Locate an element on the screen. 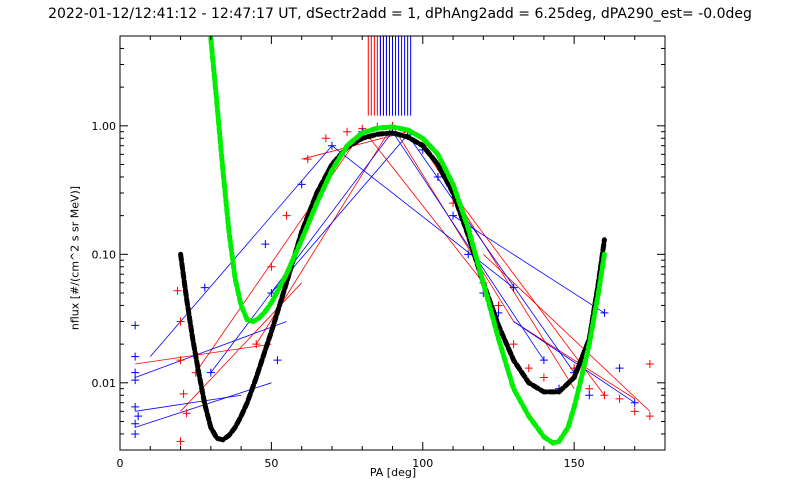 The height and width of the screenshot is (500, 800). x-tick-label-3: 150 is located at coordinates (574, 463).